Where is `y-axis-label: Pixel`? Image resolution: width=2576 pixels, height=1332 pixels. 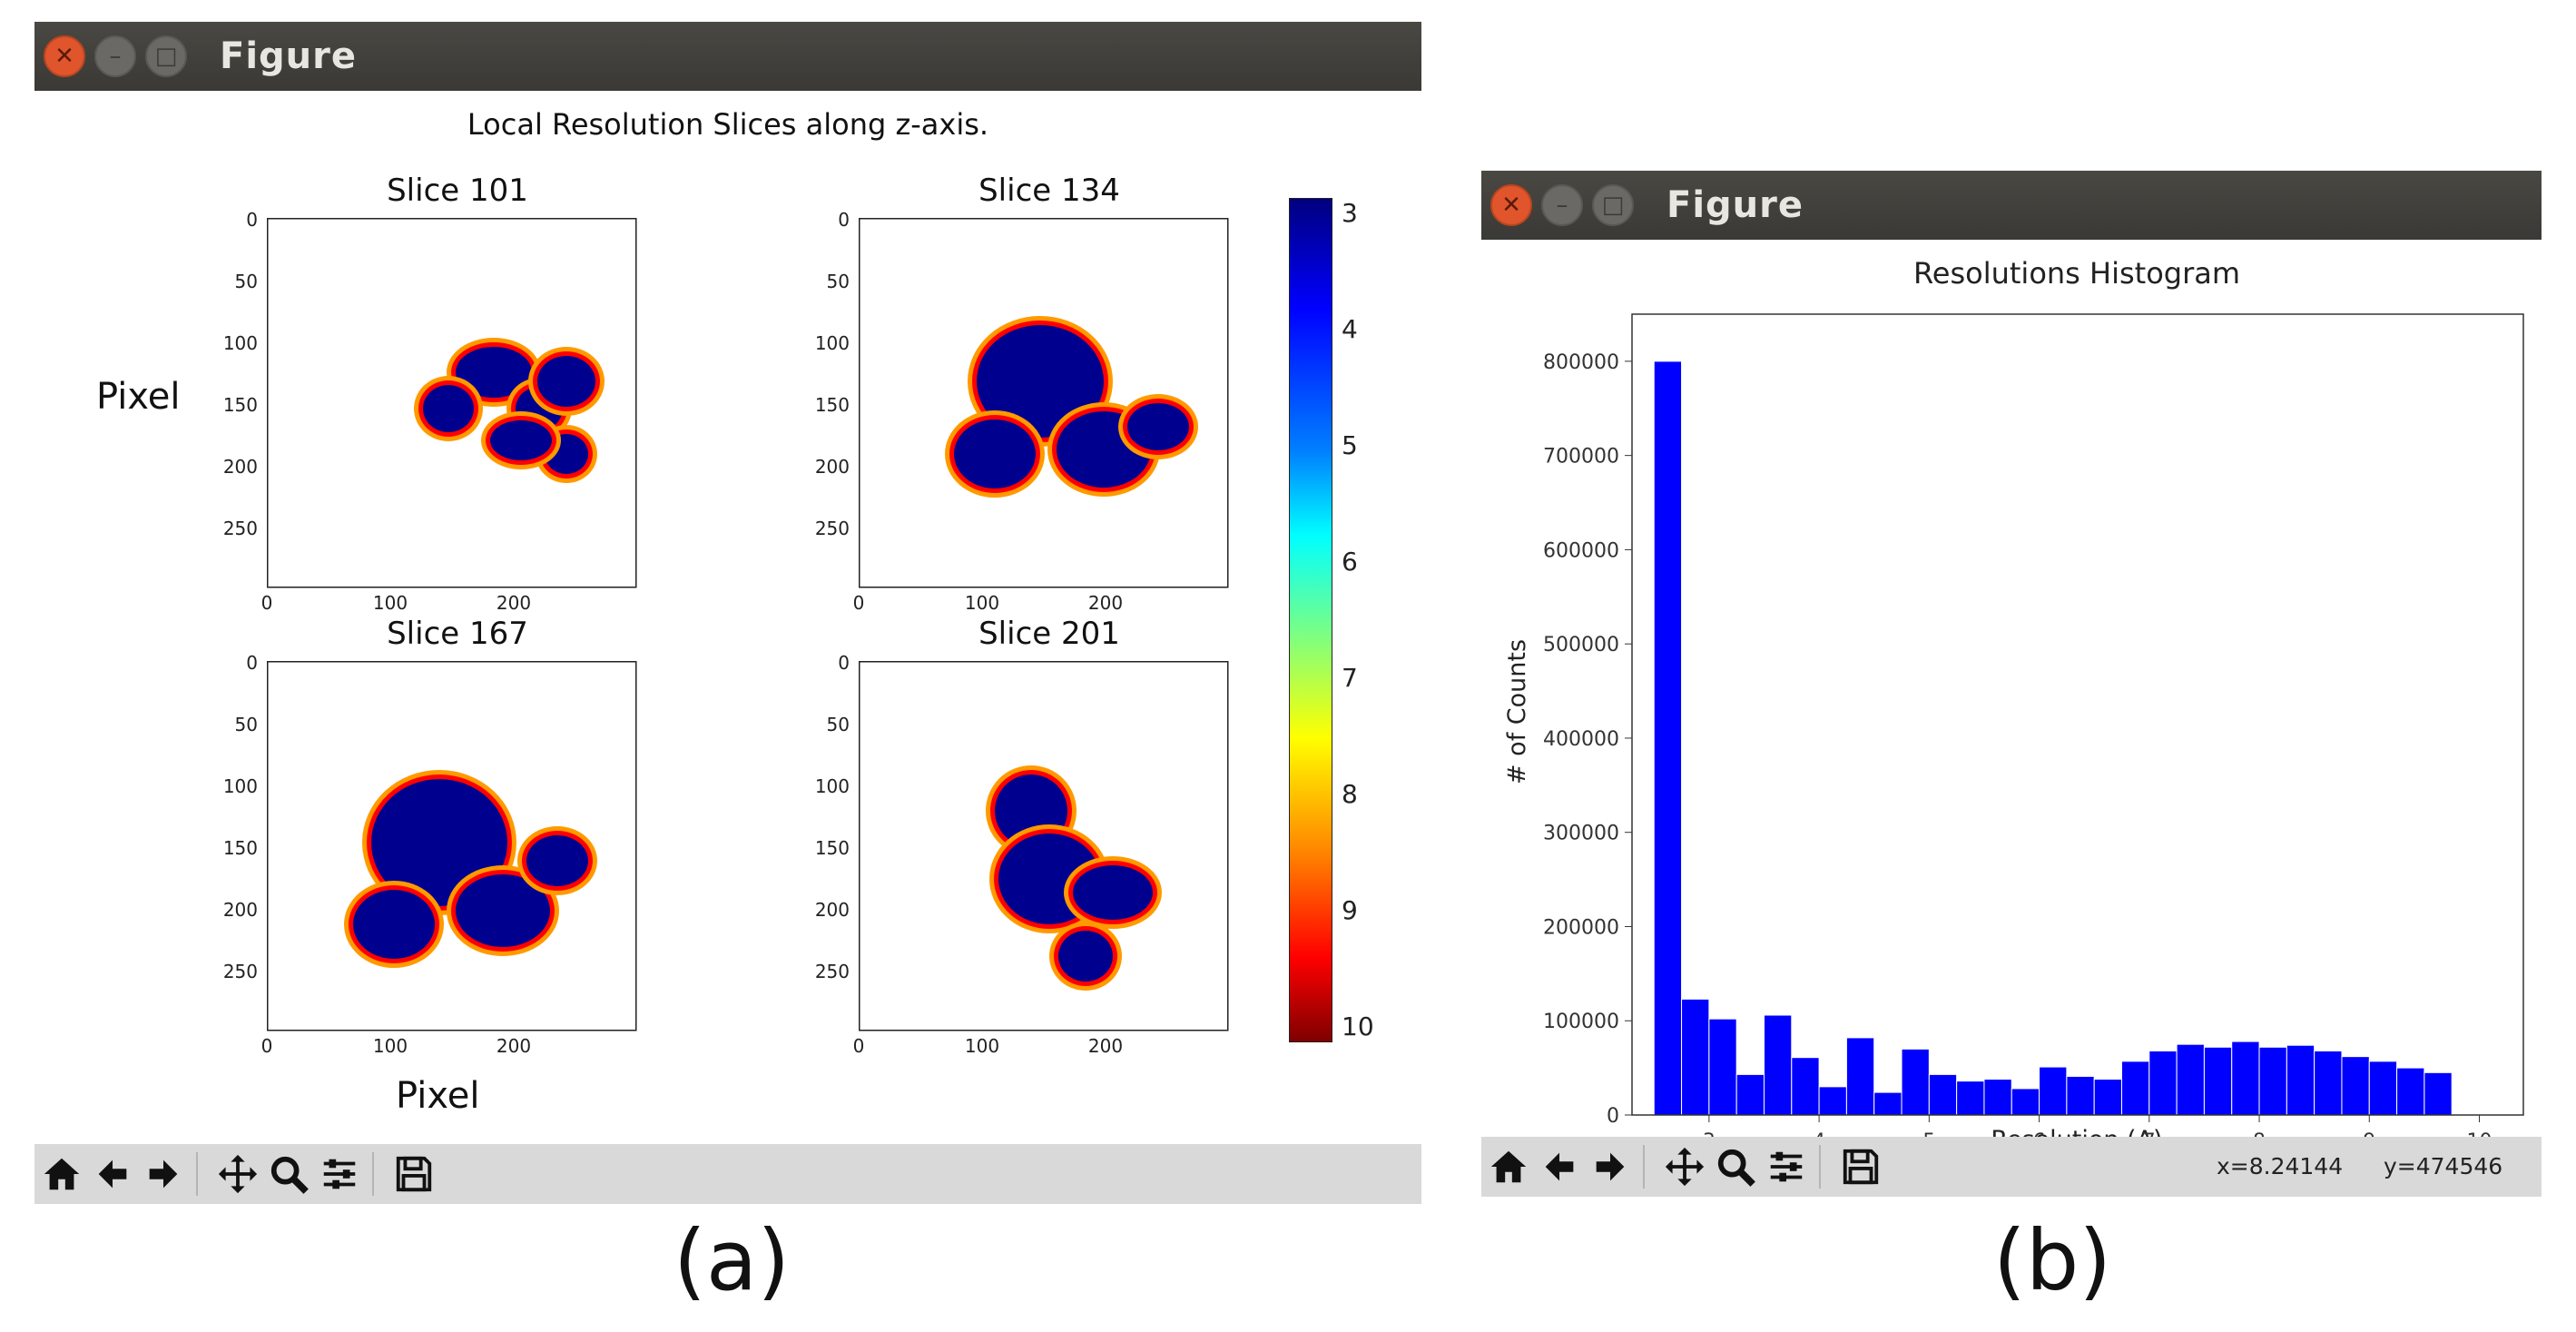 y-axis-label: Pixel is located at coordinates (138, 397).